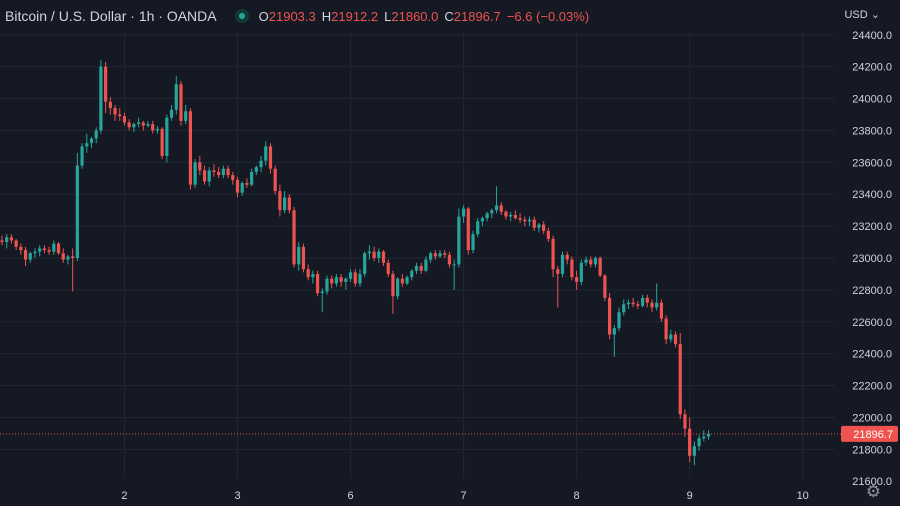 This screenshot has height=506, width=900. Describe the element at coordinates (873, 491) in the screenshot. I see `gear-icon: ⚙` at that location.